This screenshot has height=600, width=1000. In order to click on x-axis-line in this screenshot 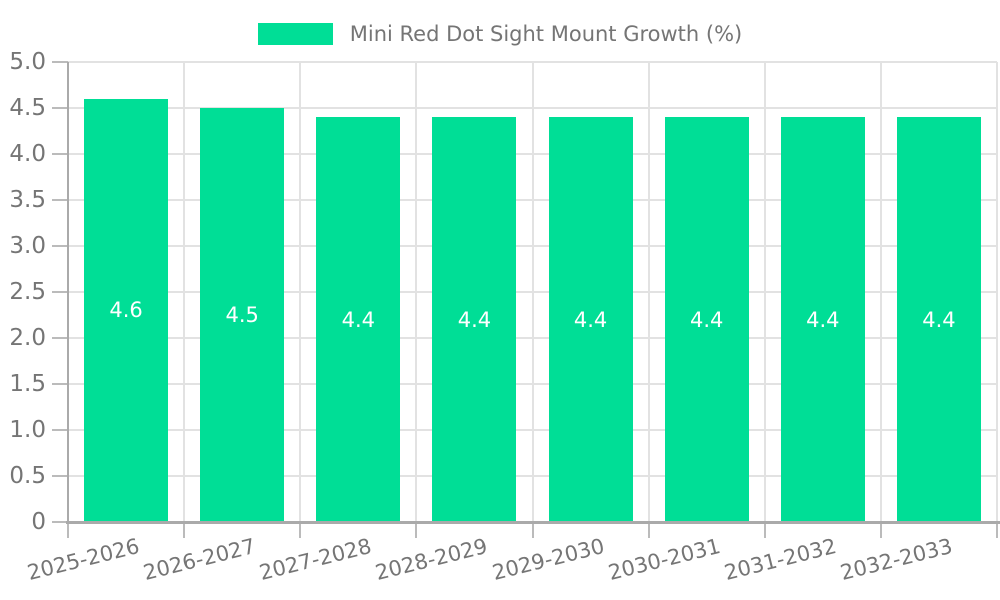, I will do `click(533, 522)`.